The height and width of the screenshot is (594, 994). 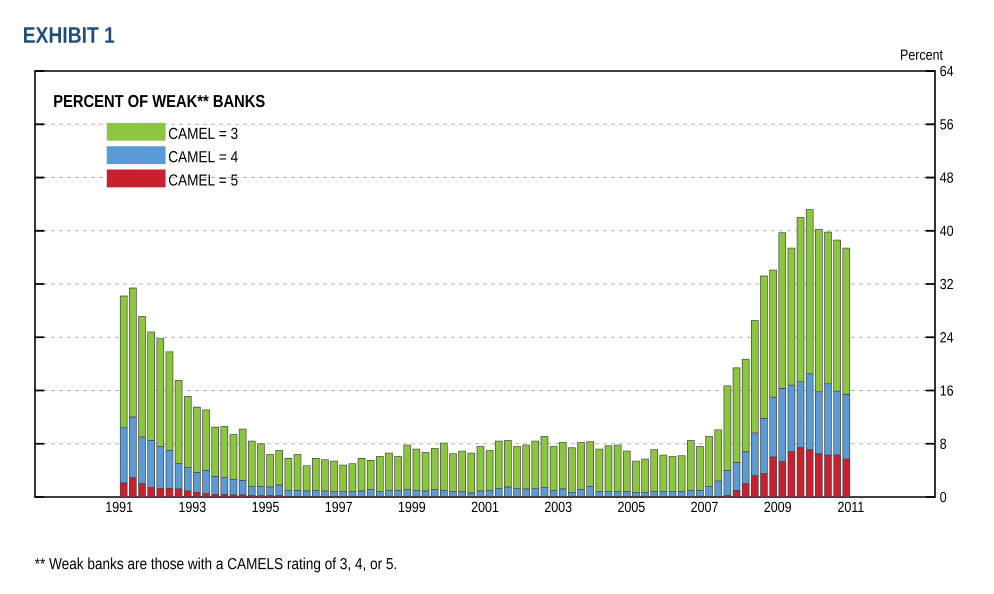 I want to click on legend-label: CAMEL = 5, so click(x=203, y=180).